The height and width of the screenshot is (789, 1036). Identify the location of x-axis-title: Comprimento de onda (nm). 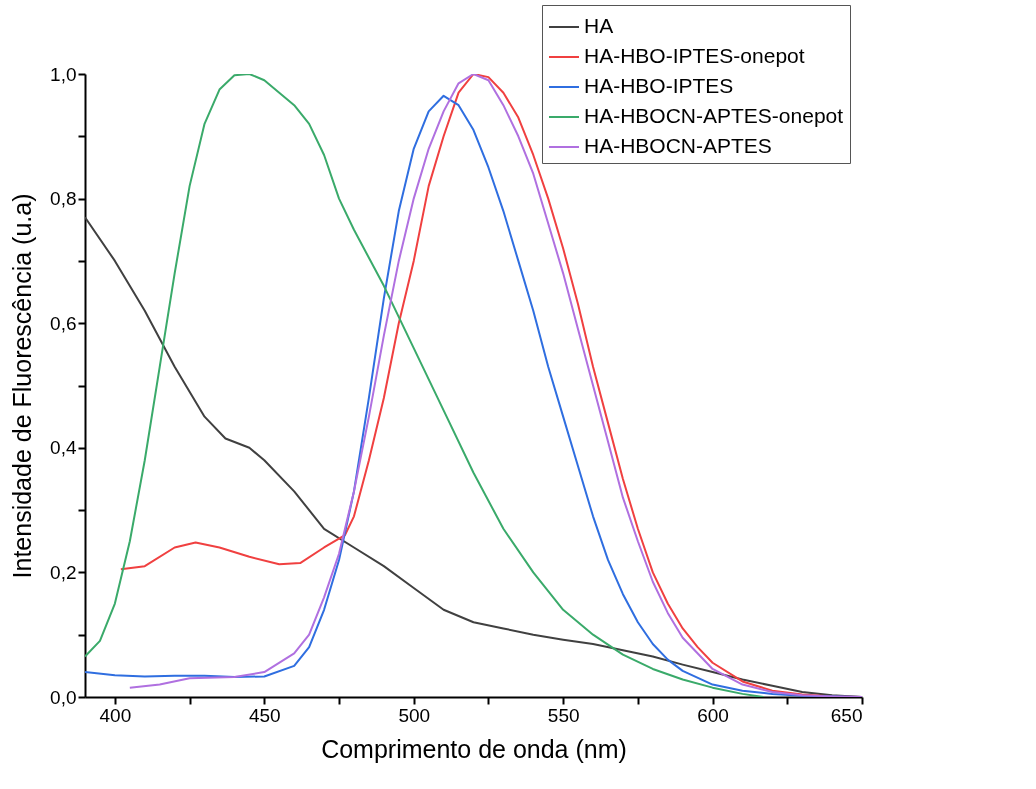
(474, 748).